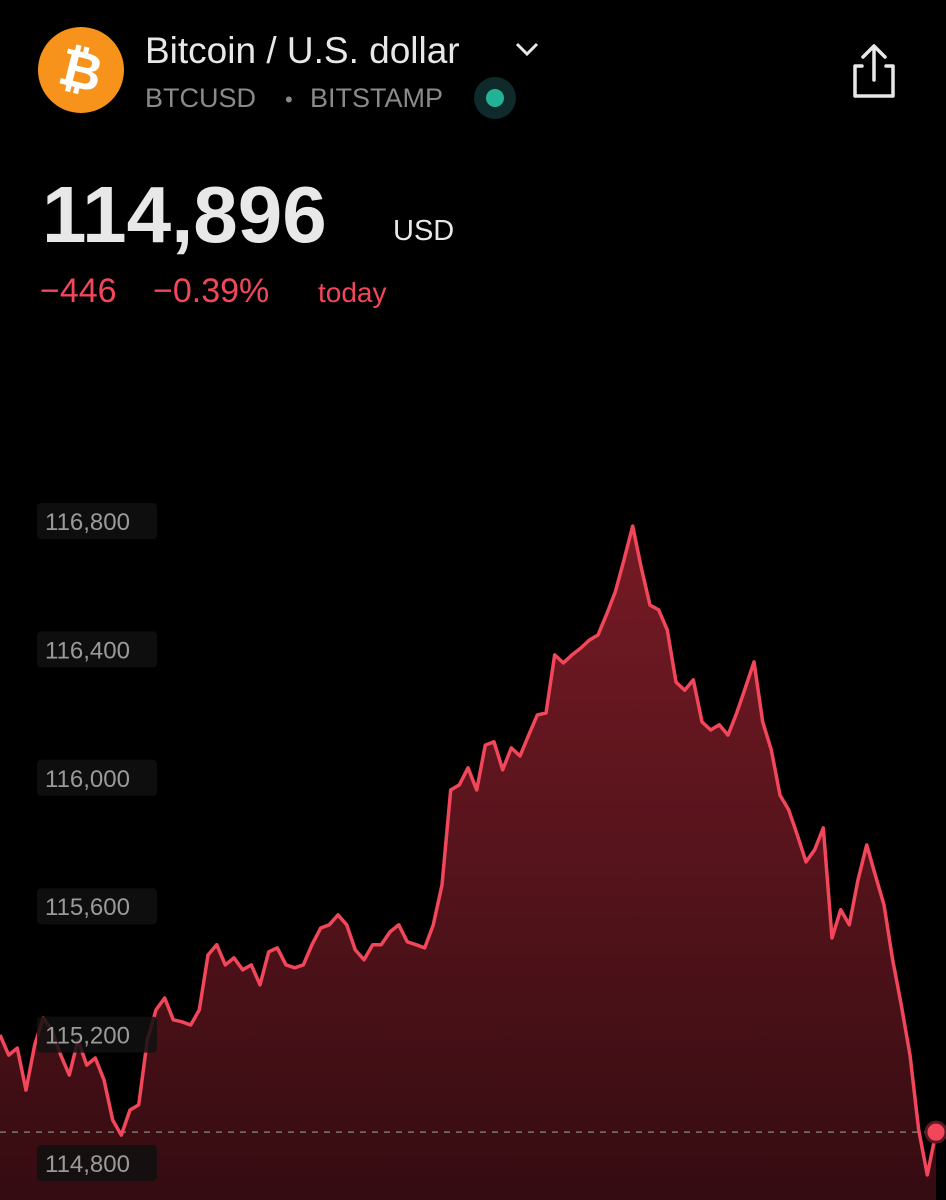 Image resolution: width=946 pixels, height=1200 pixels. What do you see at coordinates (87, 907) in the screenshot?
I see `y-tick-label: 115,600` at bounding box center [87, 907].